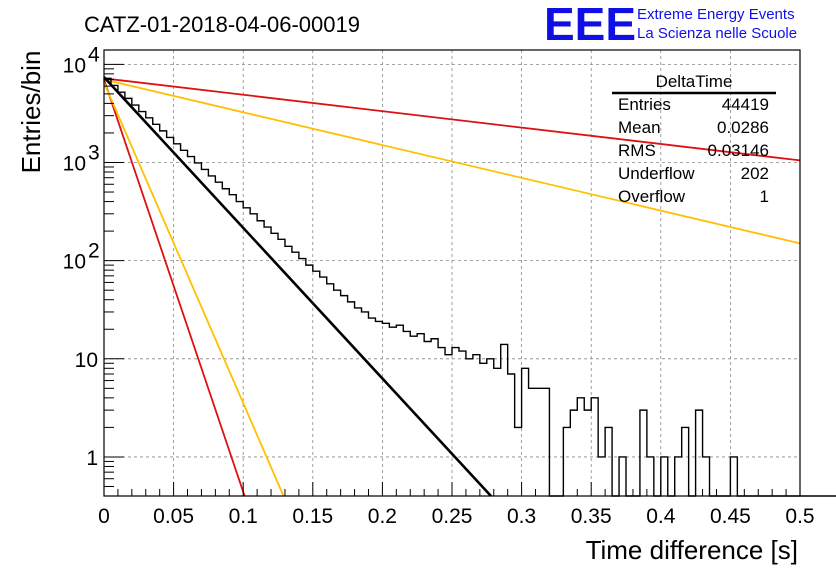  I want to click on y-tick-exponent: 4, so click(94, 54).